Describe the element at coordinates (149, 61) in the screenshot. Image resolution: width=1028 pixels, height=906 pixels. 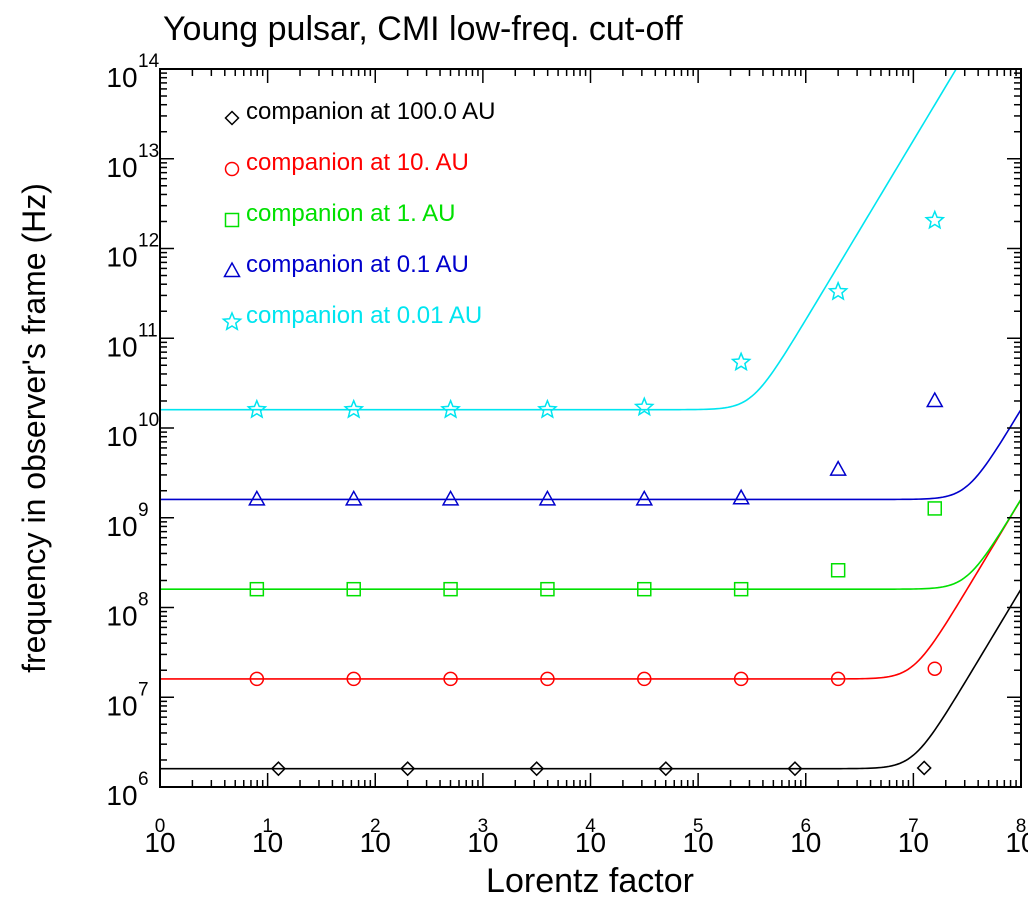
I see `y-tick-exponent: 14` at that location.